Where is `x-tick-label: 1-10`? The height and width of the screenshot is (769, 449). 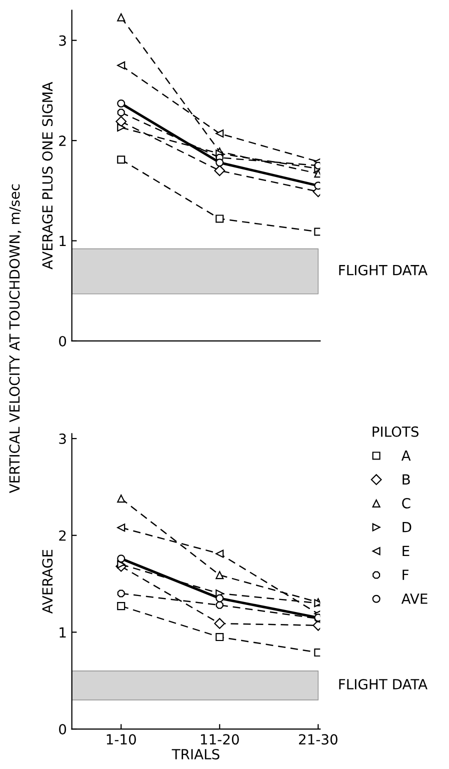
x-tick-label: 1-10 is located at coordinates (121, 739).